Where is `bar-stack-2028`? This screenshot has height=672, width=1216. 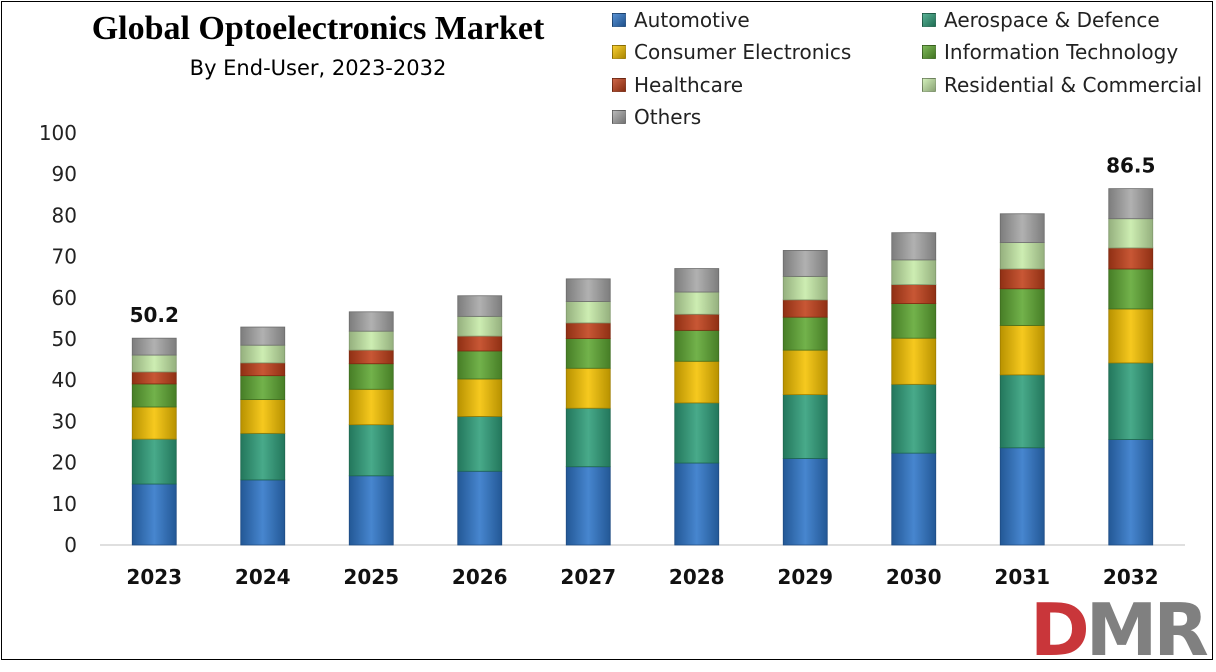 bar-stack-2028 is located at coordinates (697, 407).